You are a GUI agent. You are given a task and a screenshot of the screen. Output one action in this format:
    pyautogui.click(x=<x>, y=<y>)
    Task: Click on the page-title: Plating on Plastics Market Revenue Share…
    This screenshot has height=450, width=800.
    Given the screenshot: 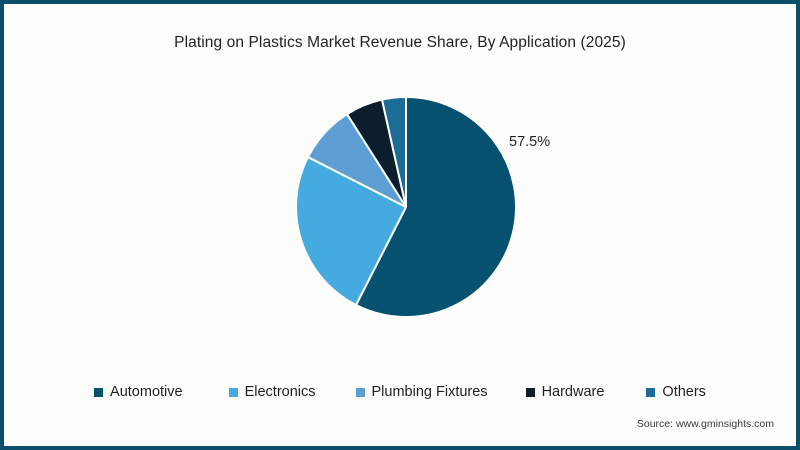 What is the action you would take?
    pyautogui.click(x=400, y=42)
    